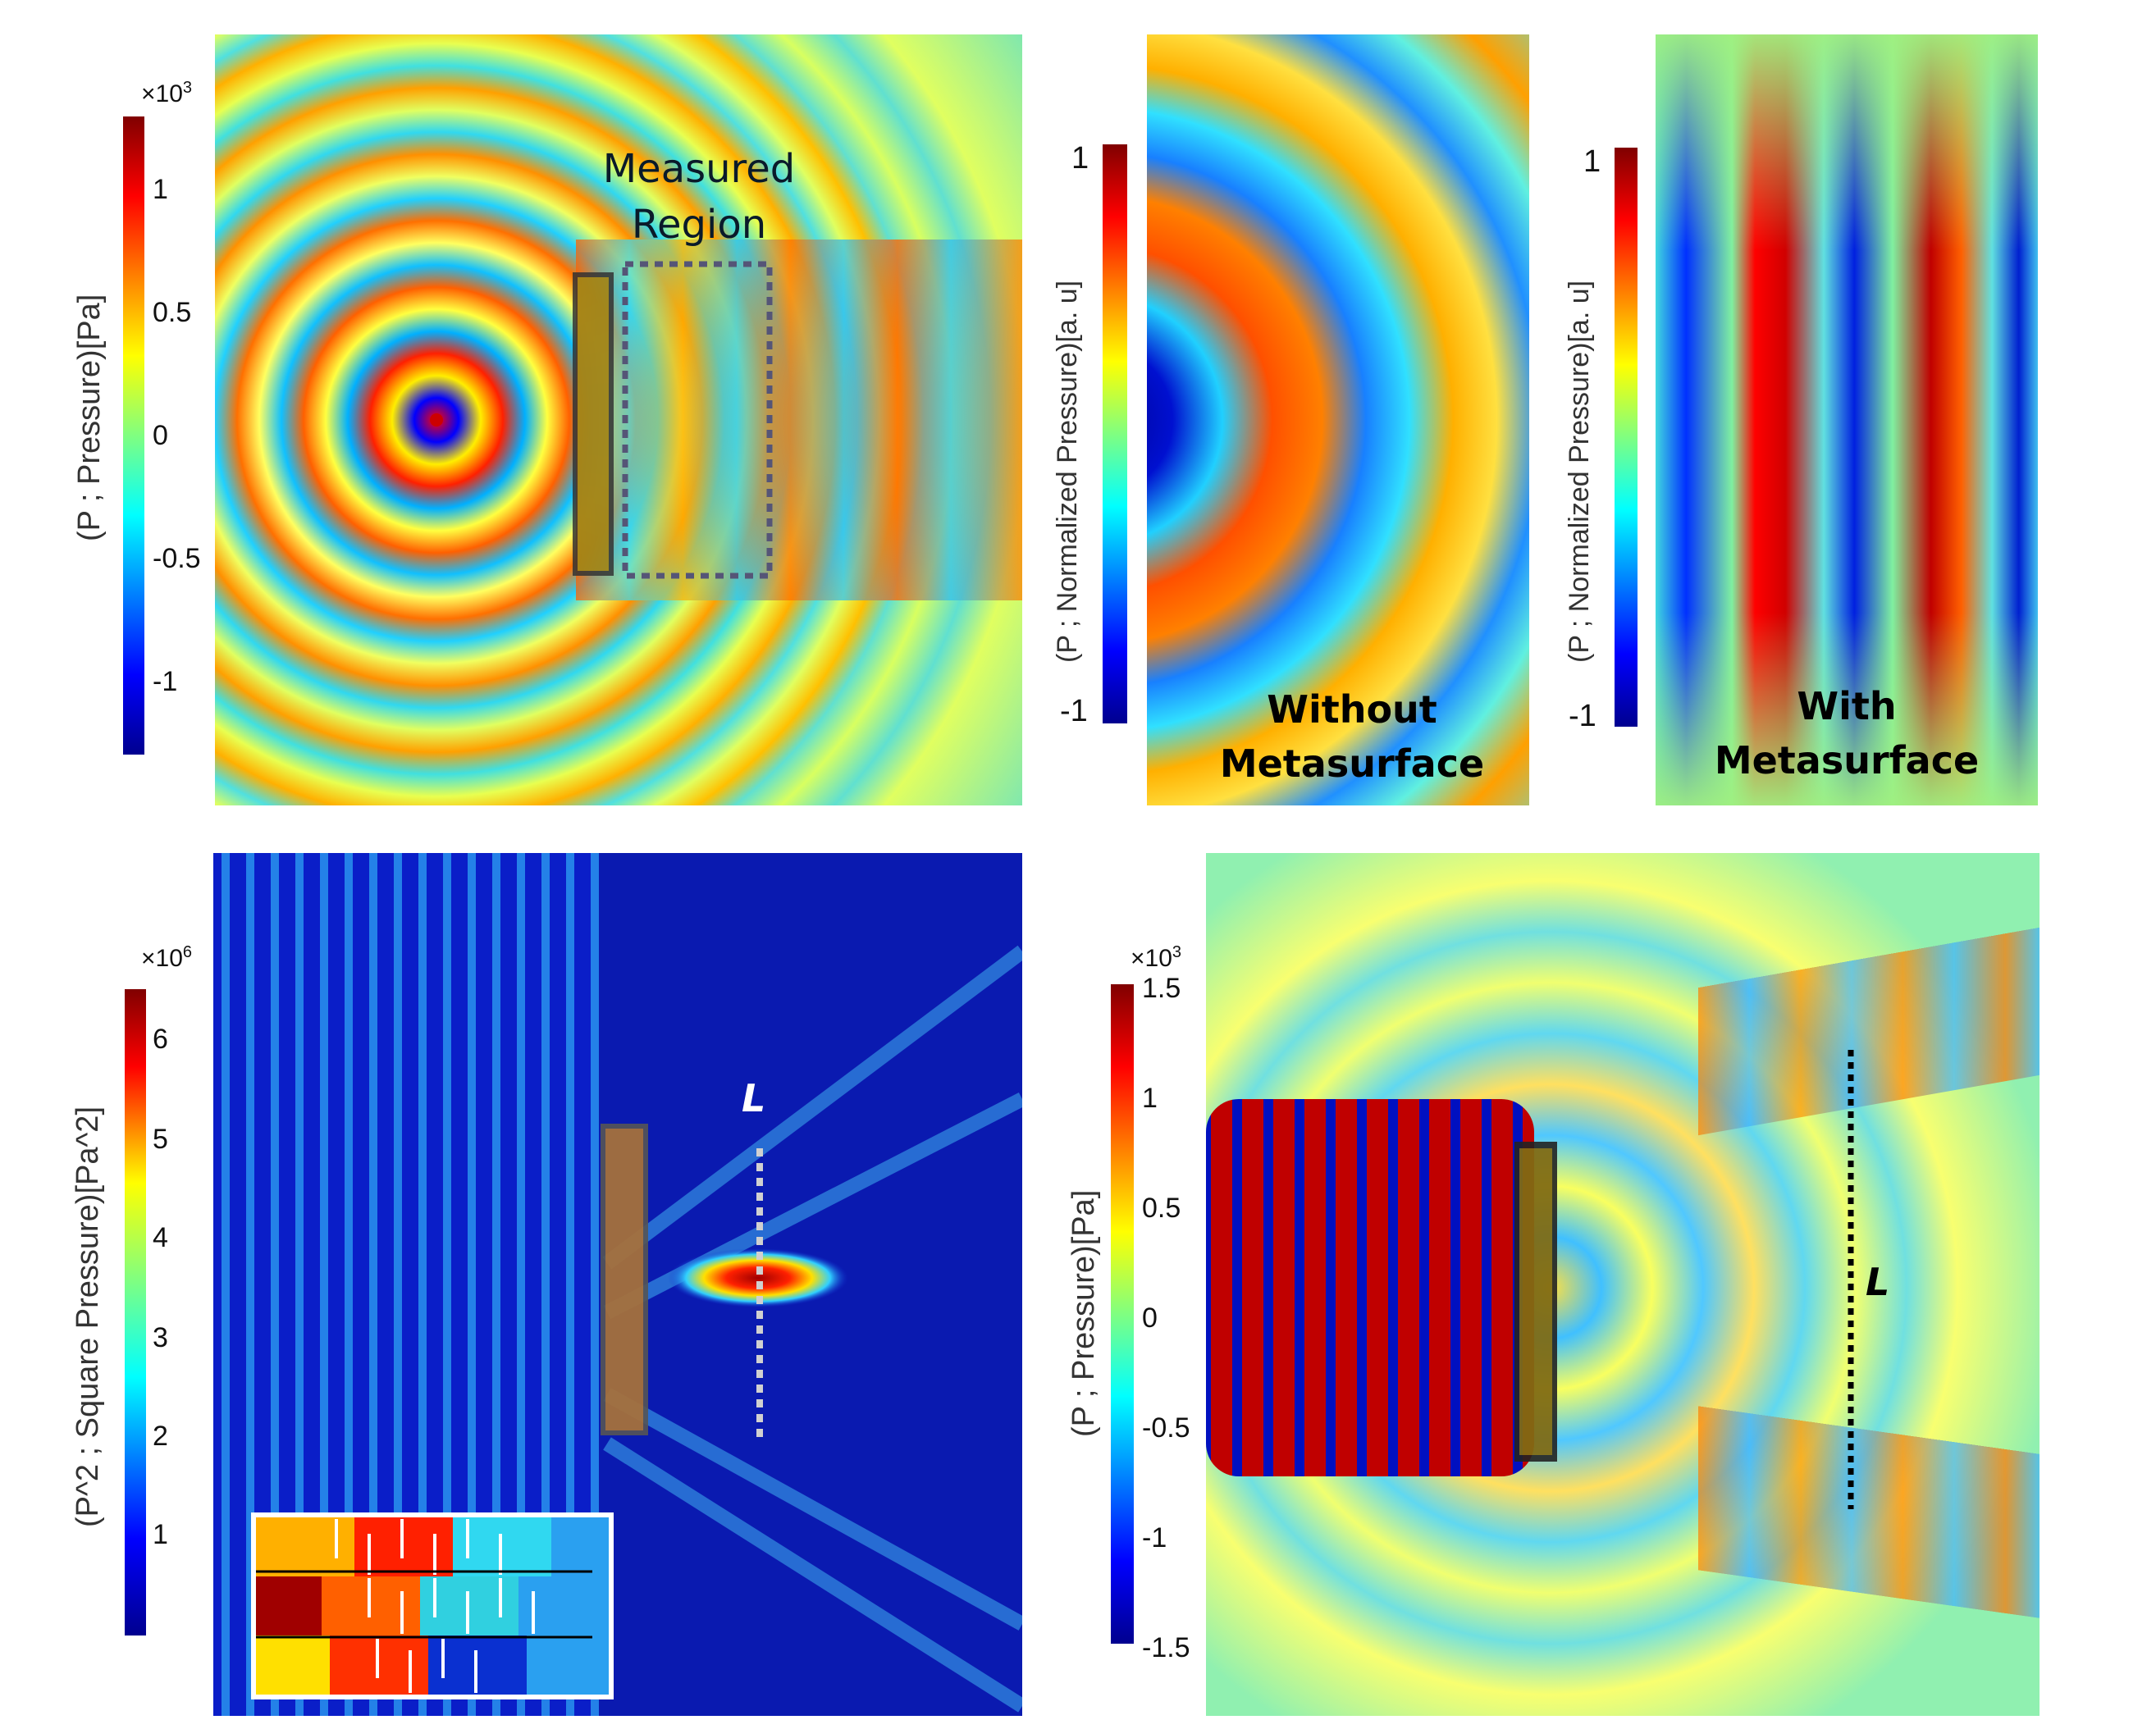 The image size is (2156, 1729). What do you see at coordinates (1161, 989) in the screenshot?
I see `tick-br-1.5: 1.5` at bounding box center [1161, 989].